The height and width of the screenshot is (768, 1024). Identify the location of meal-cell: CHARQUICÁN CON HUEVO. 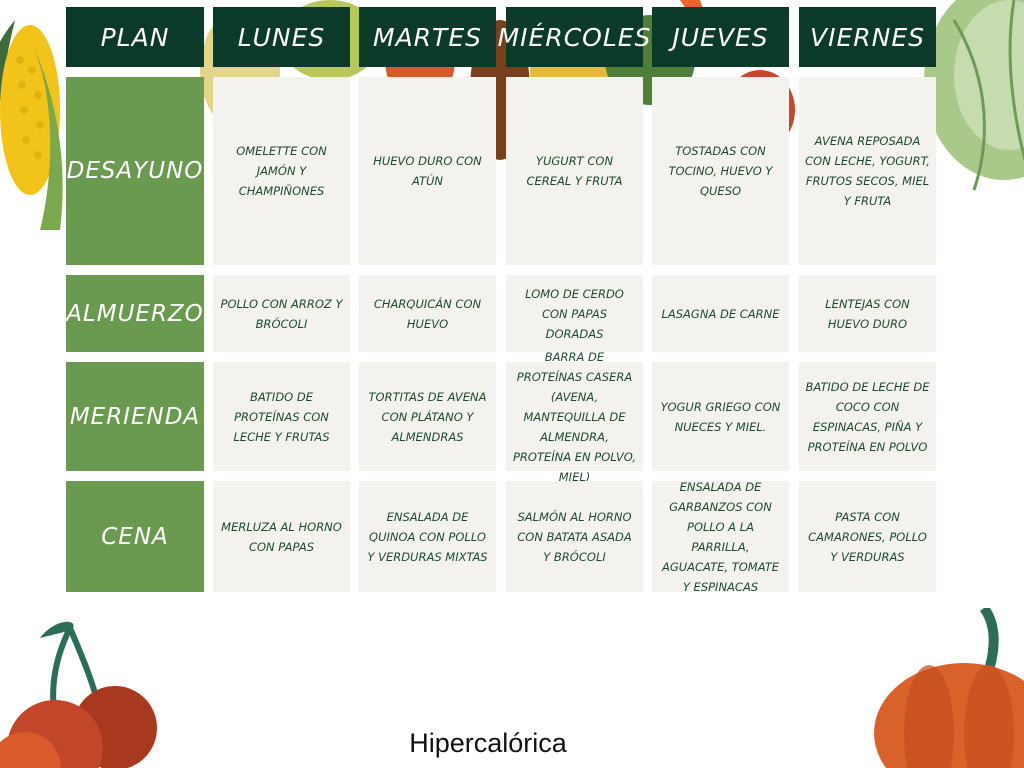
(427, 313).